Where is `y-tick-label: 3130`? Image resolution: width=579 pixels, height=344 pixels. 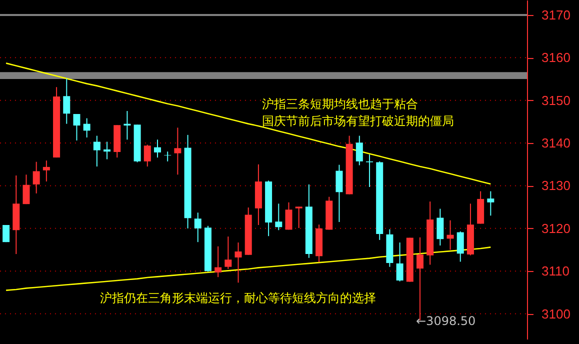 y-tick-label: 3130 is located at coordinates (556, 186).